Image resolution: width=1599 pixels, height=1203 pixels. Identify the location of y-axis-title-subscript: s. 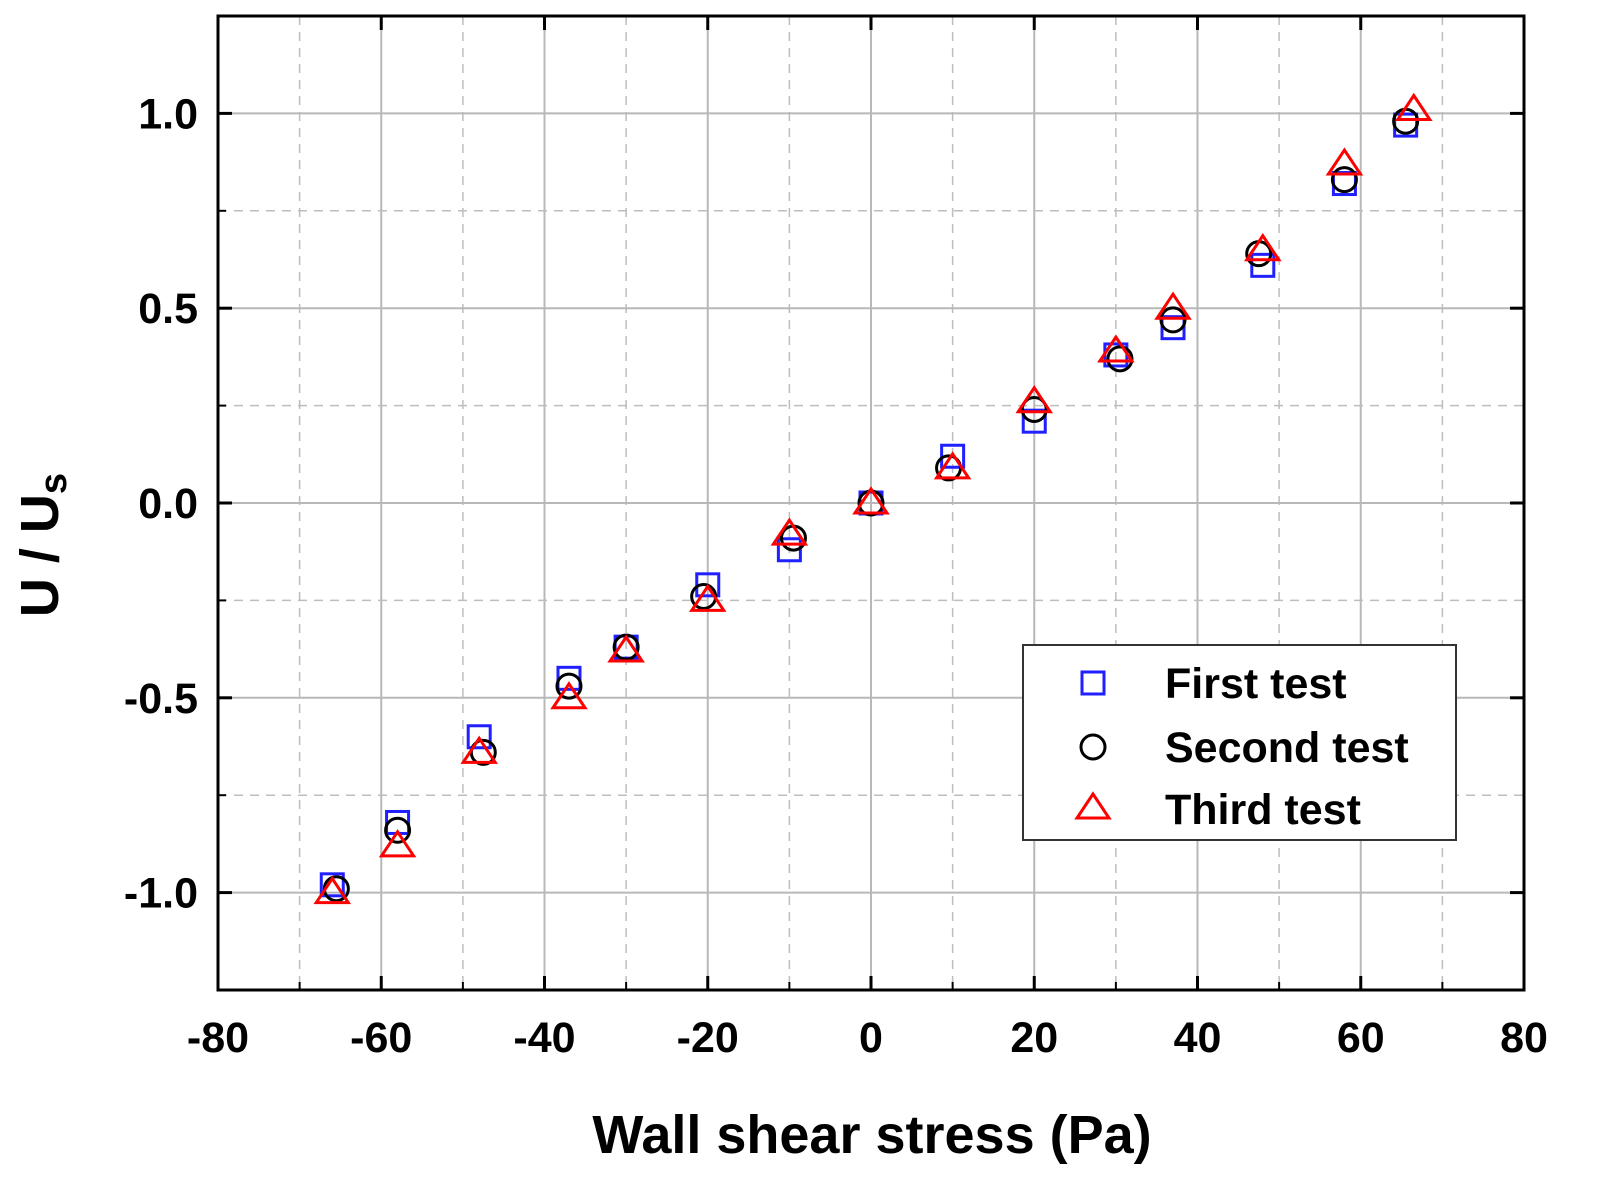
(54, 483).